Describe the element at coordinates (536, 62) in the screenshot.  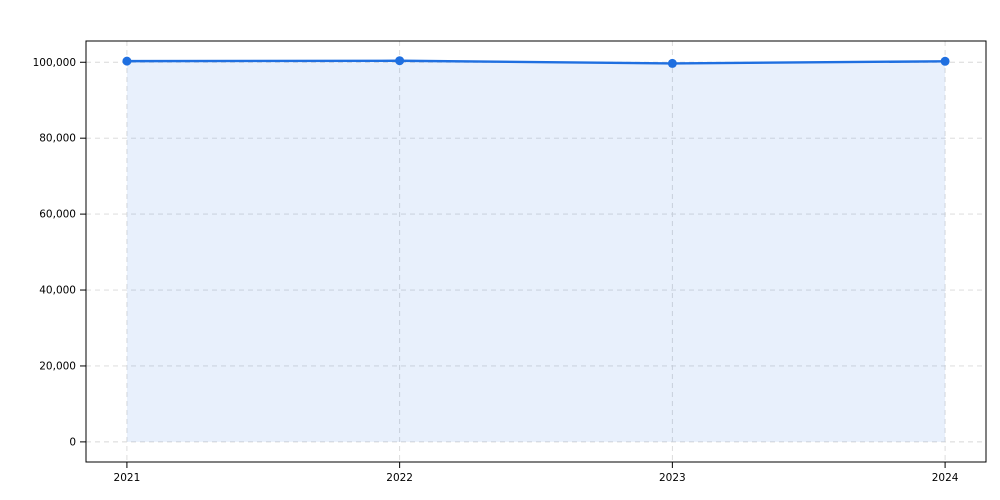
I see `series-line` at that location.